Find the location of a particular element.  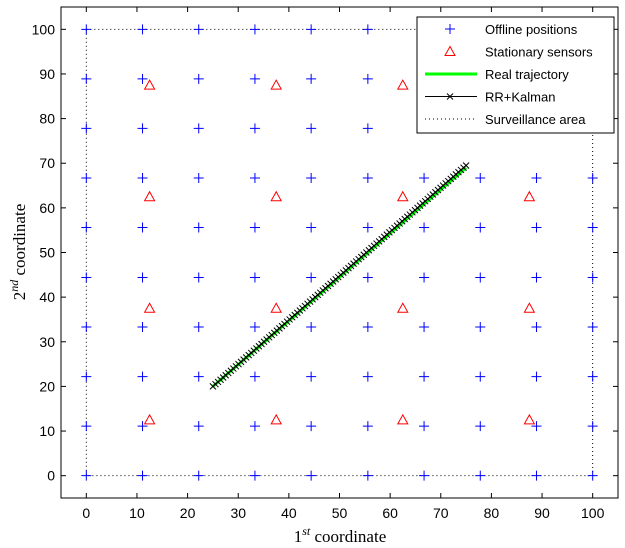

x-tick-label: 0 is located at coordinates (86, 513).